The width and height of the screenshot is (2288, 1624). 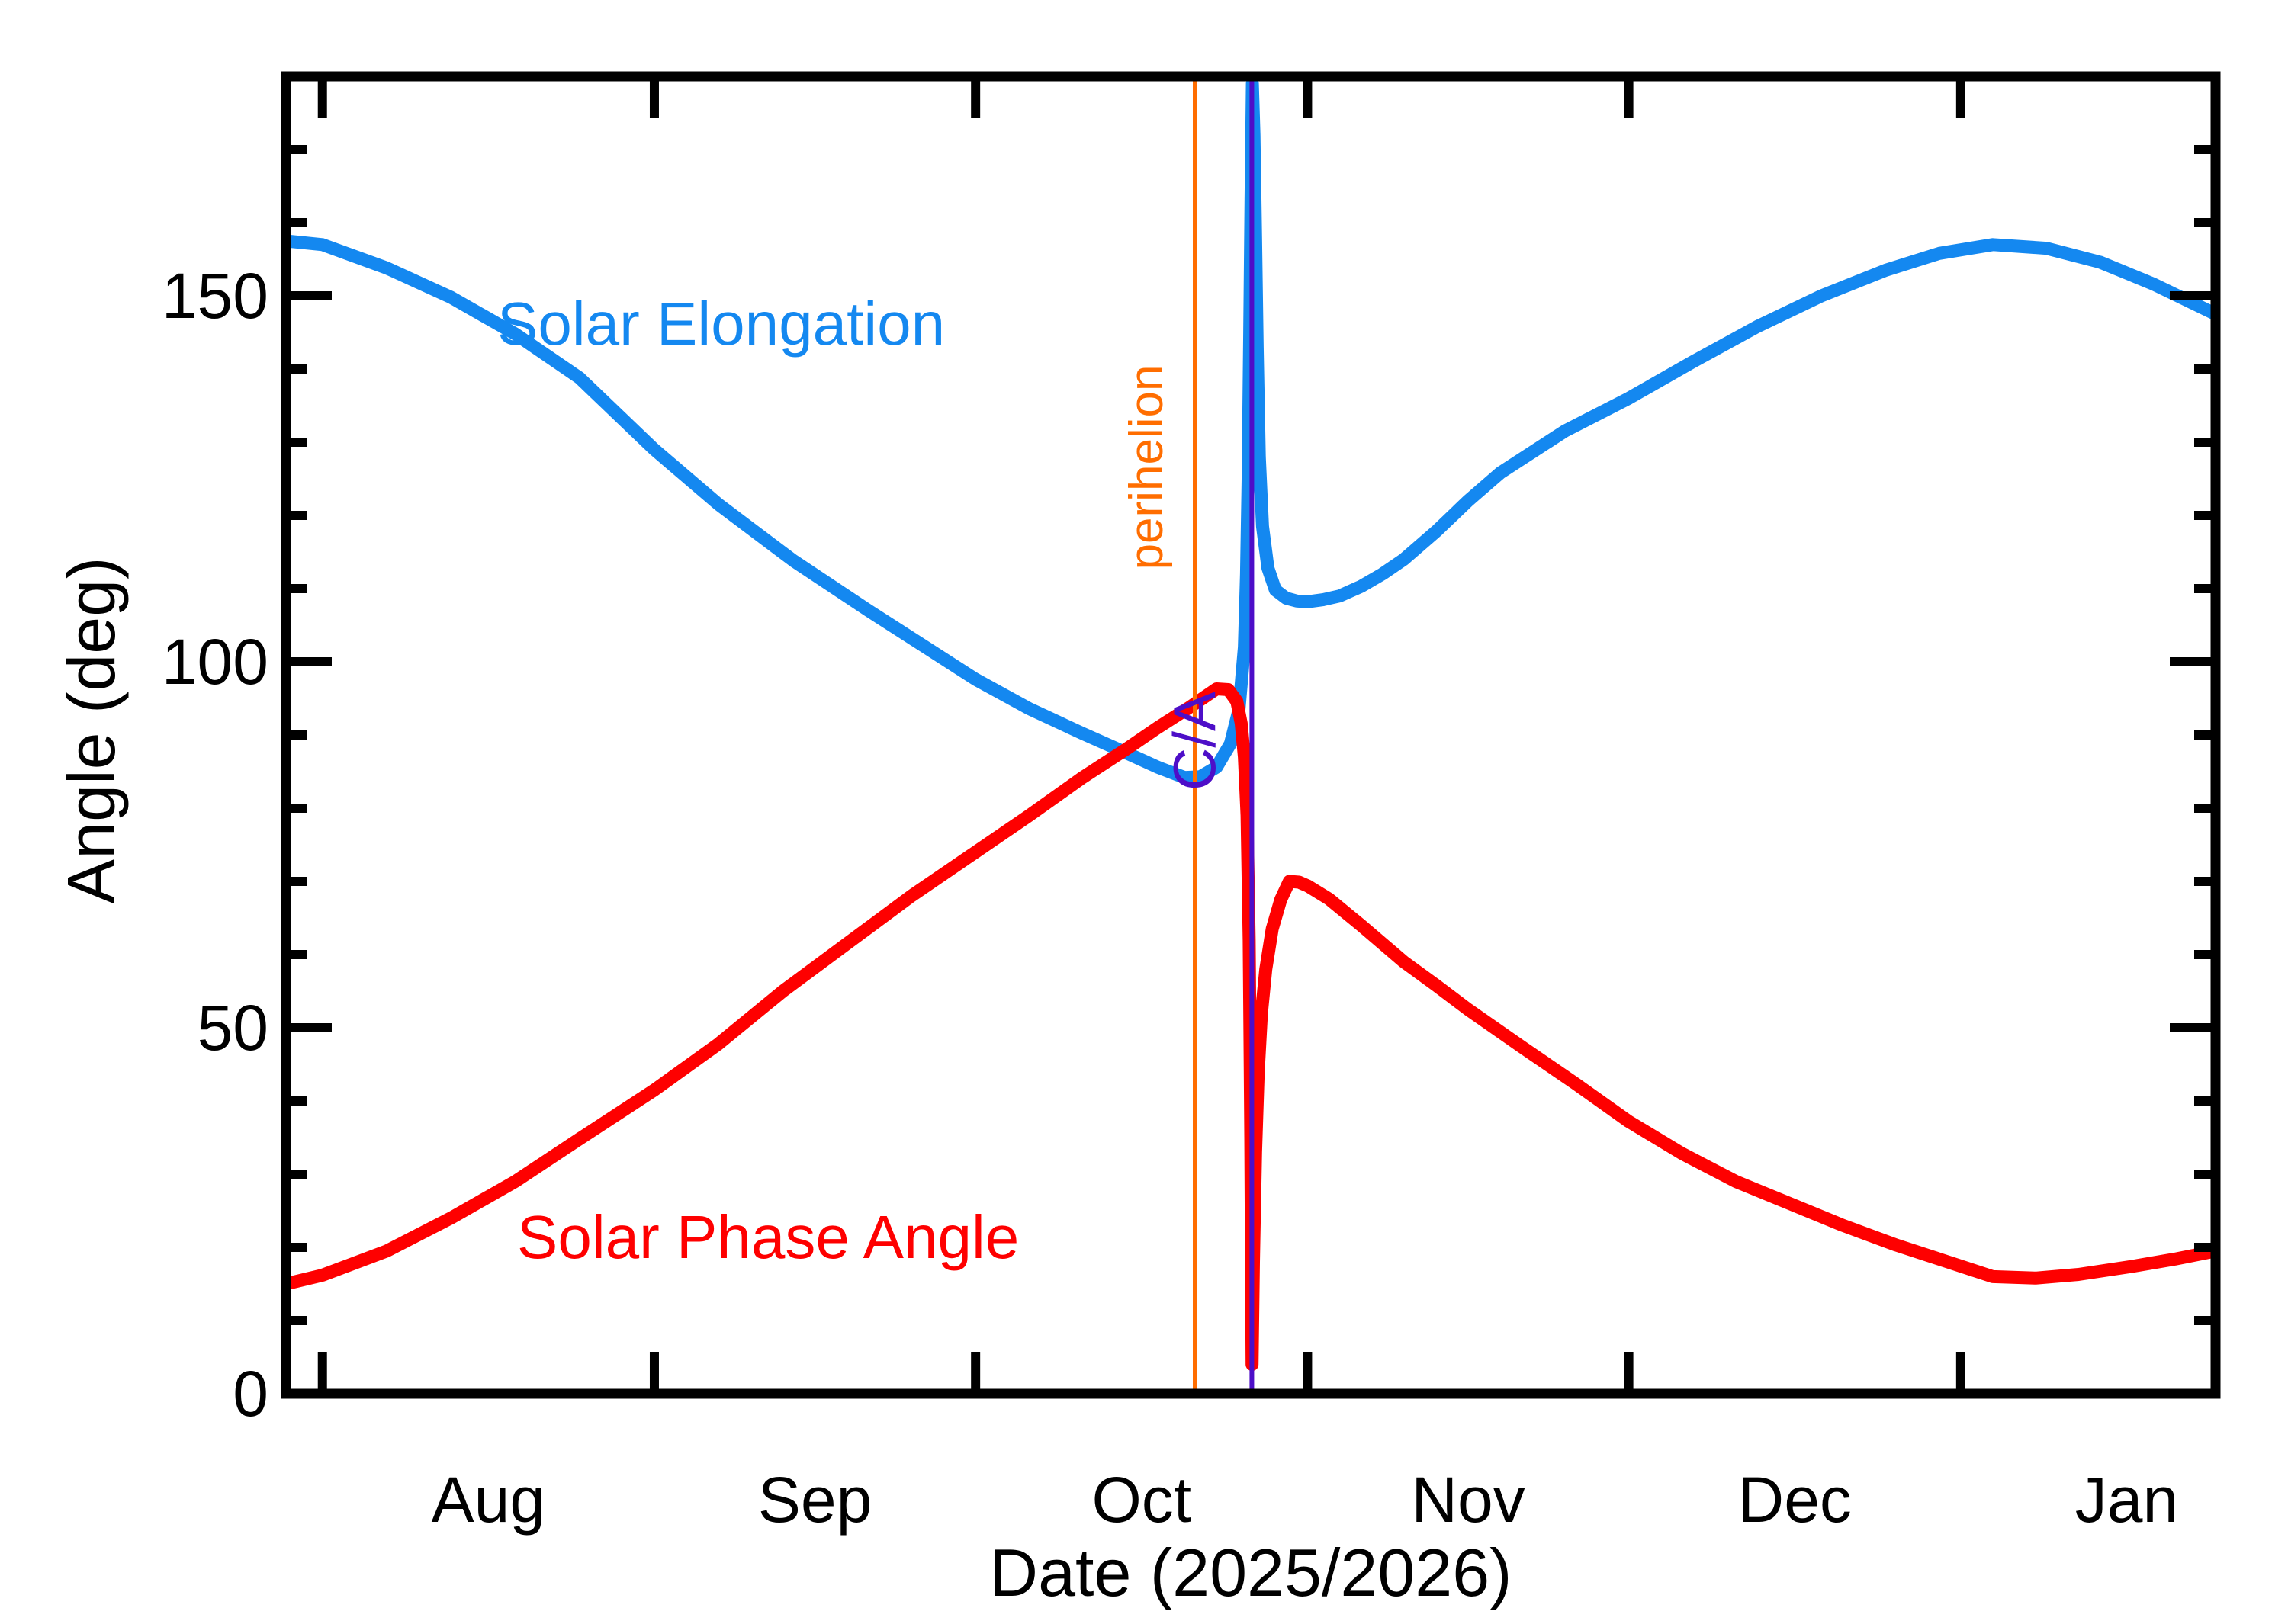 What do you see at coordinates (215, 296) in the screenshot?
I see `y-tick-label: 150` at bounding box center [215, 296].